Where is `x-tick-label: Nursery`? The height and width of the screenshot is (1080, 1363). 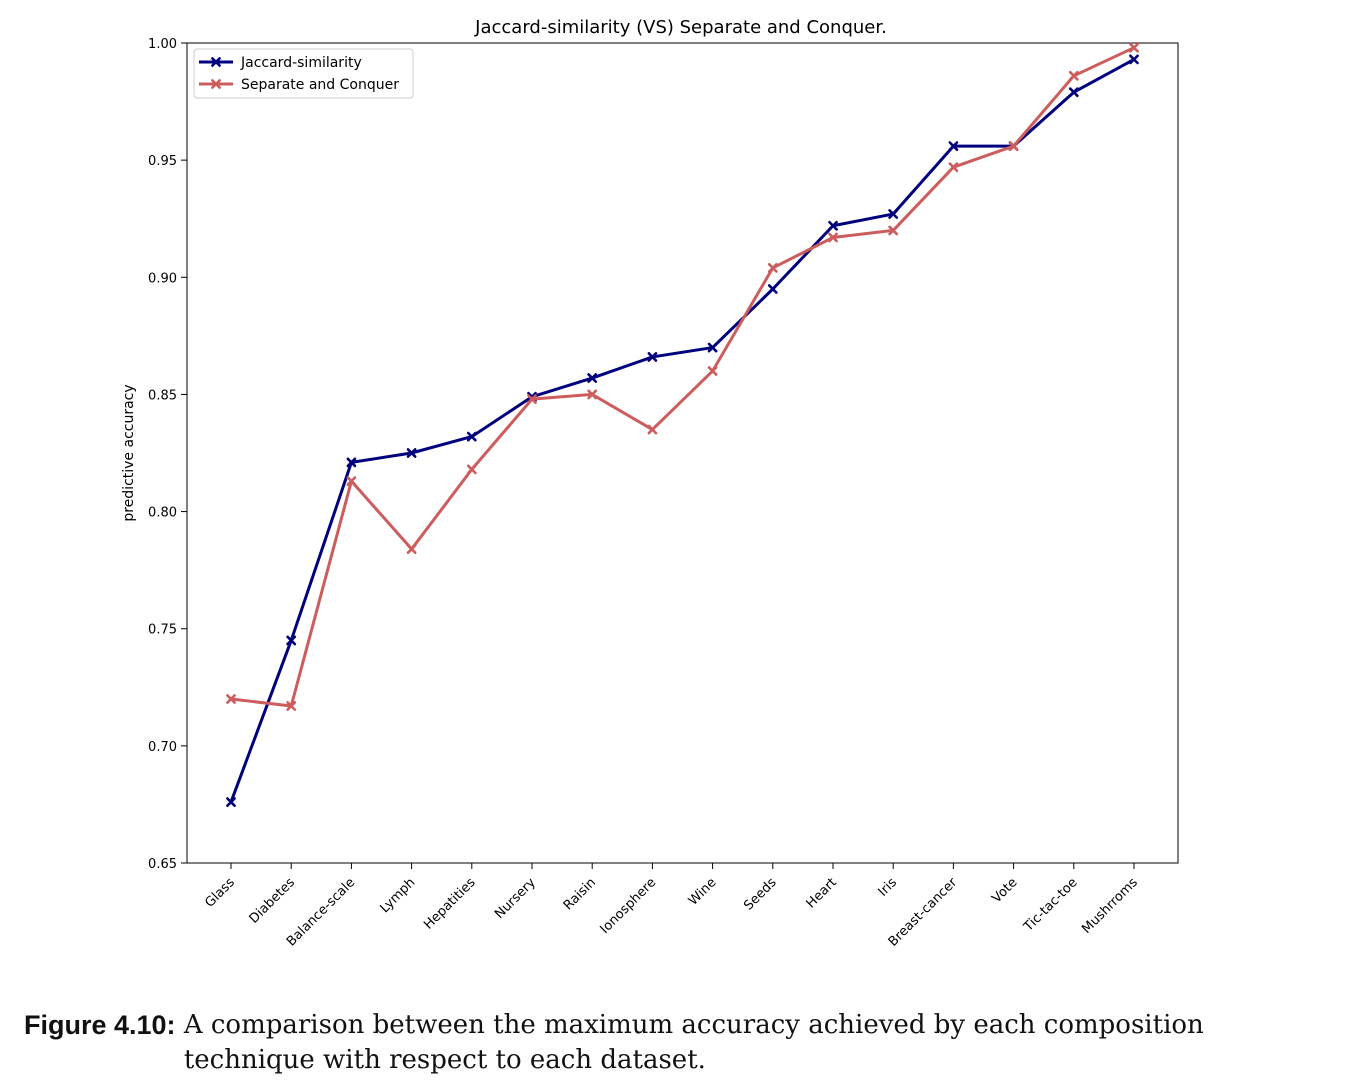 x-tick-label: Nursery is located at coordinates (515, 898).